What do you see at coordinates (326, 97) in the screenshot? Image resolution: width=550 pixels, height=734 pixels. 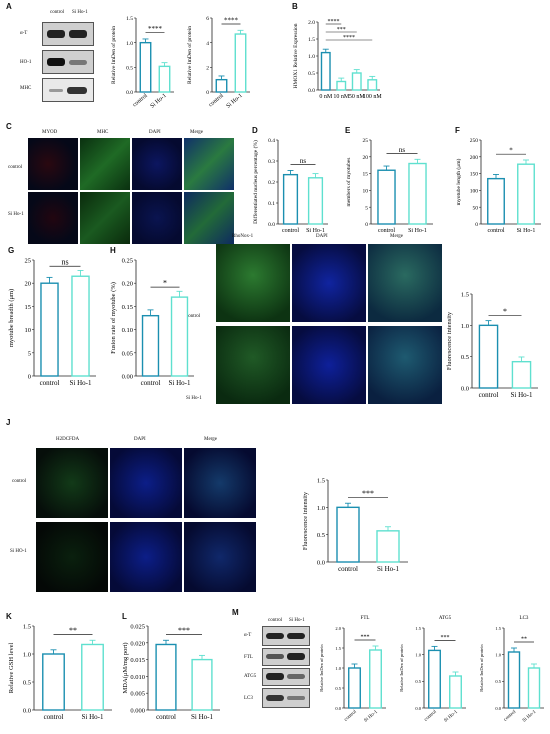 I see `x-tick-label: 0 nM` at bounding box center [326, 97].